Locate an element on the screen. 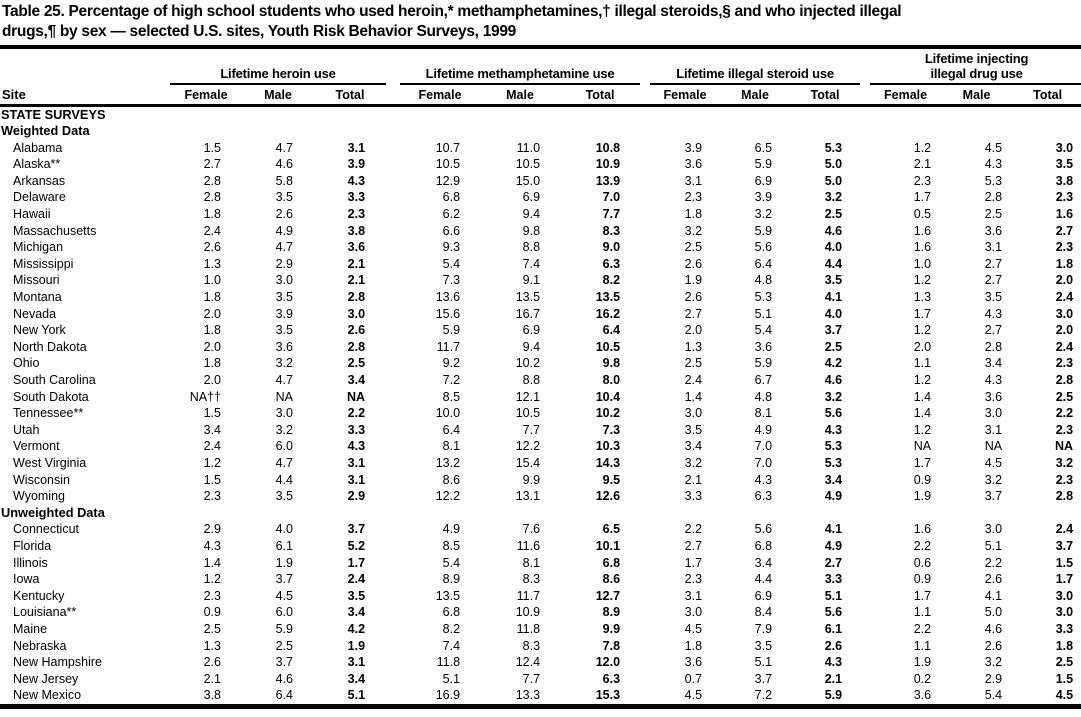 This screenshot has height=717, width=1081. value-cell: 4.5 is located at coordinates (693, 628).